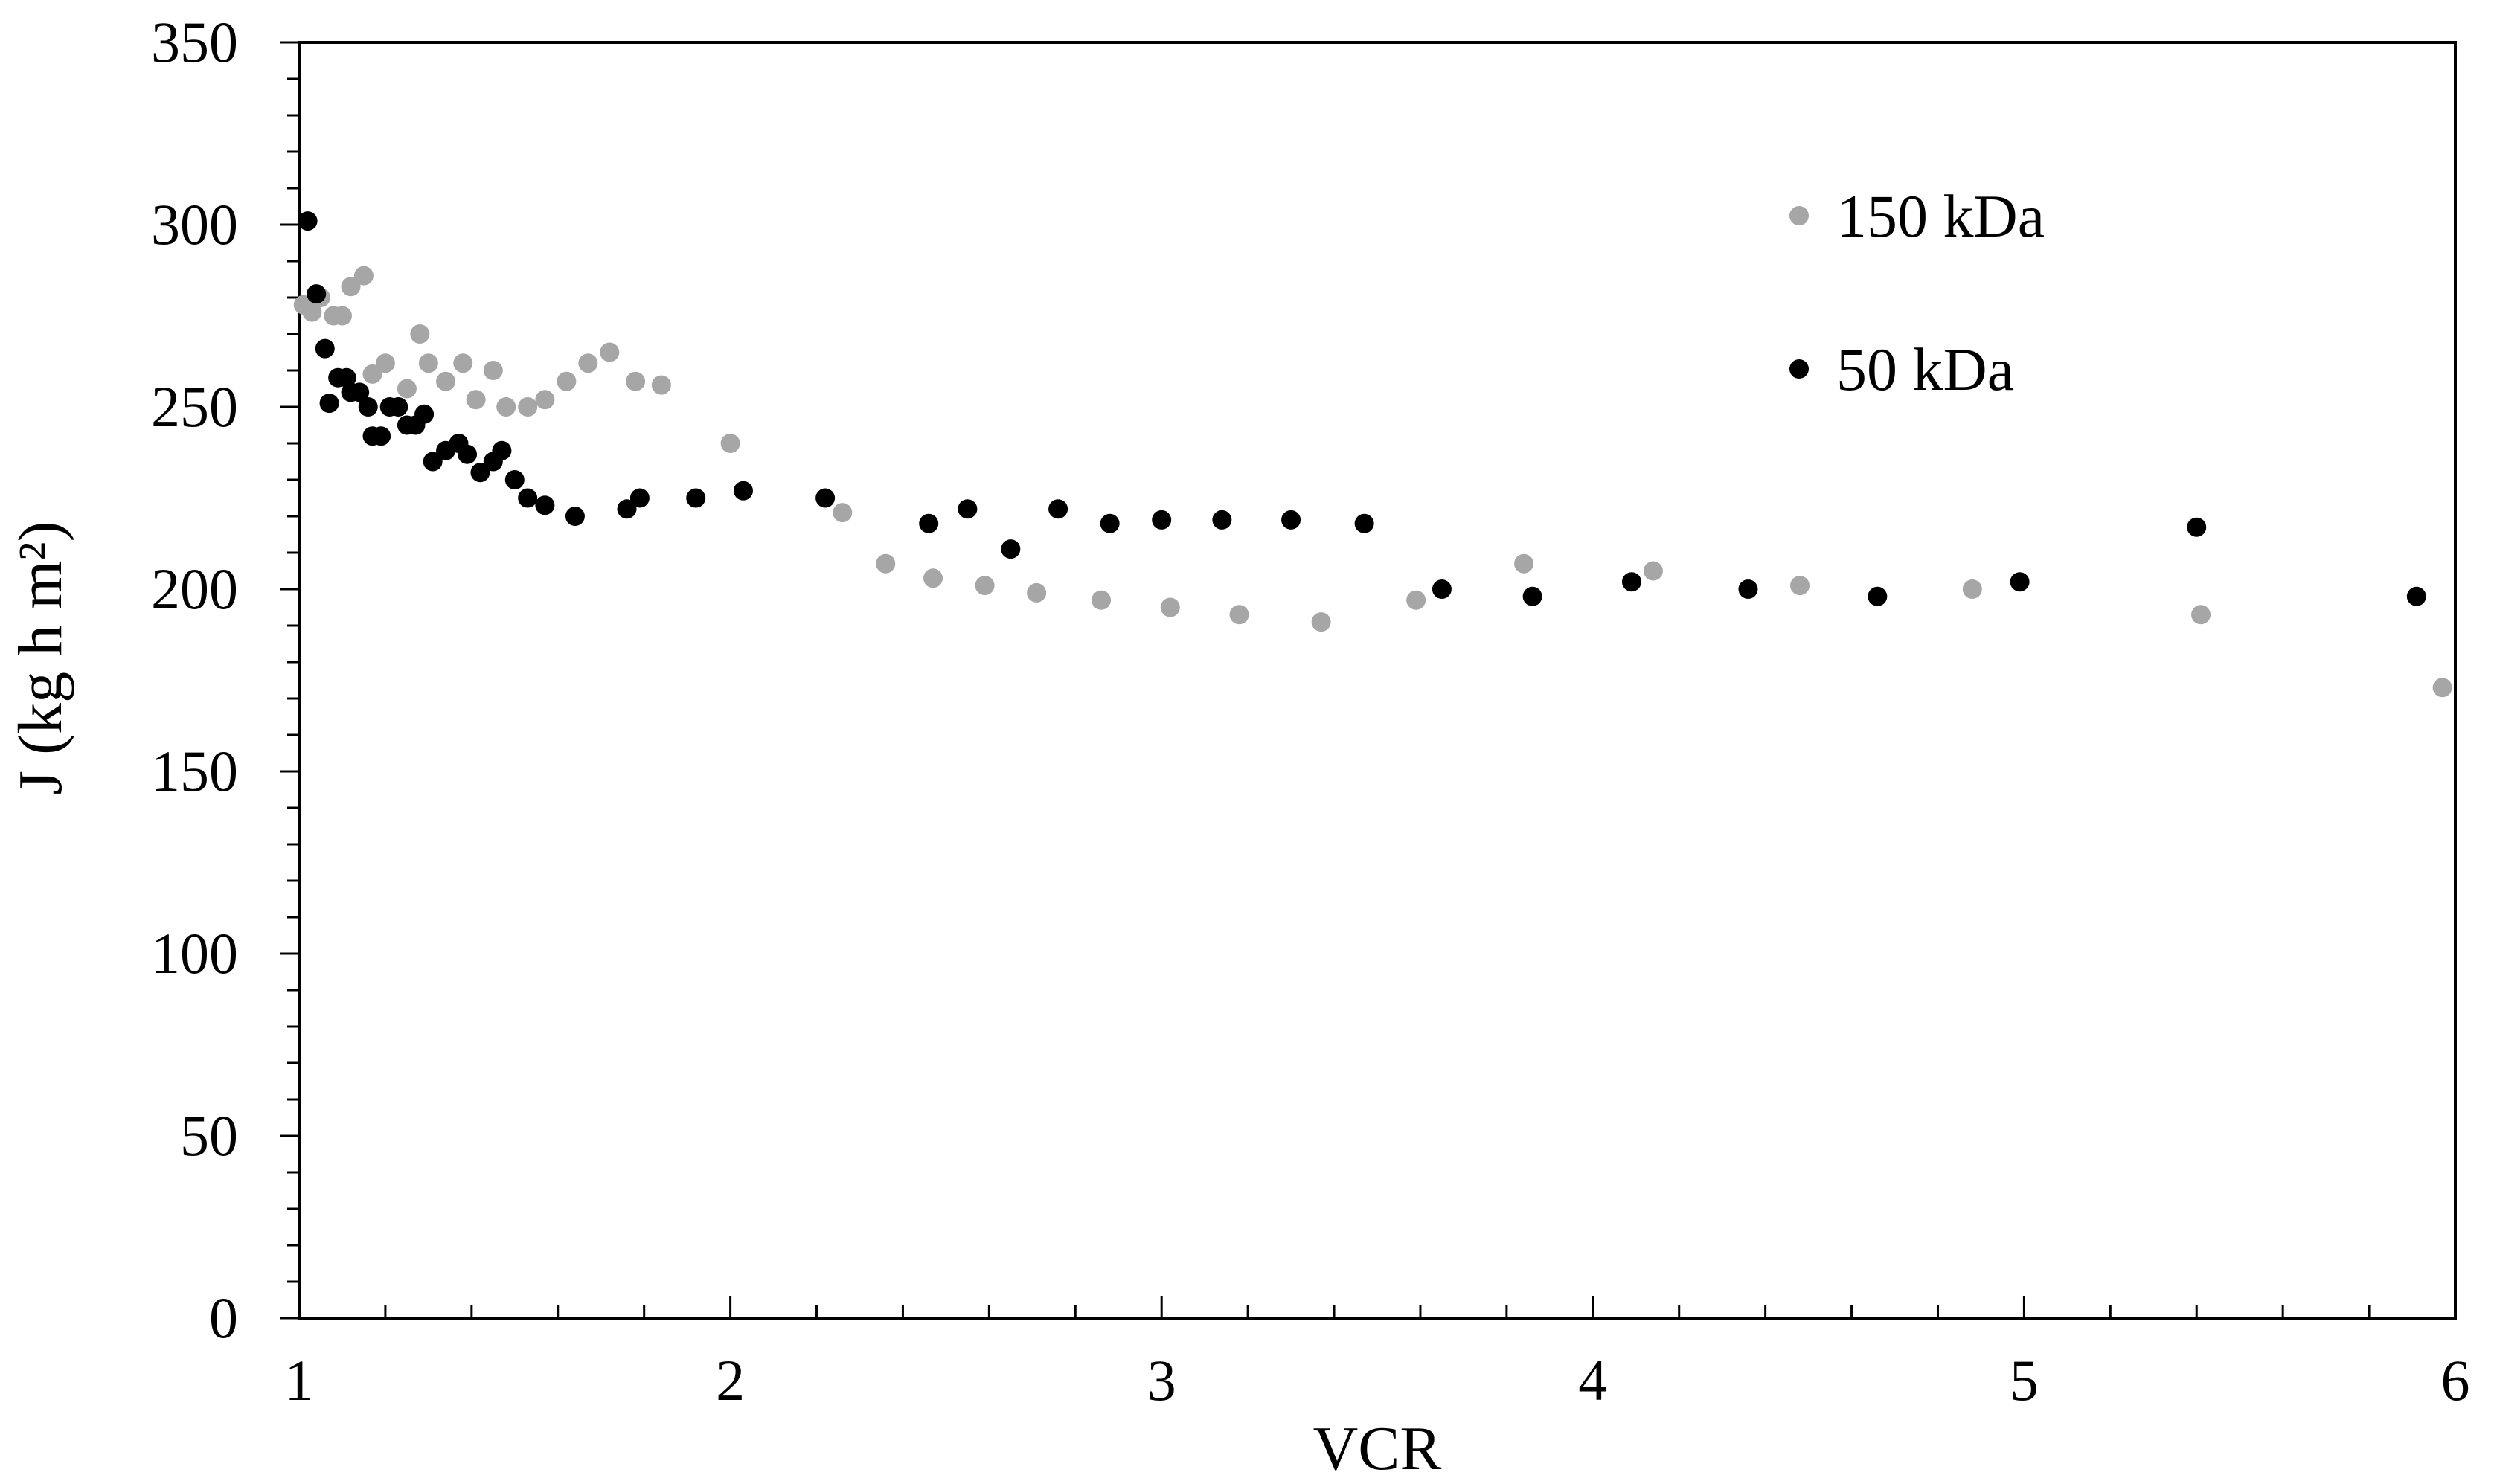  What do you see at coordinates (1917, 292) in the screenshot?
I see `legend: 150 kDa 50 kDa` at bounding box center [1917, 292].